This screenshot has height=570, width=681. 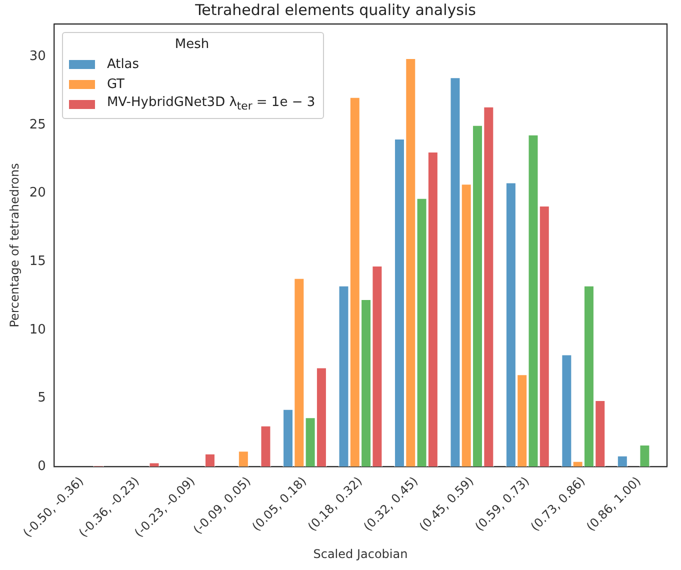 What do you see at coordinates (360, 553) in the screenshot?
I see `x-axis-title: Scaled Jacobian` at bounding box center [360, 553].